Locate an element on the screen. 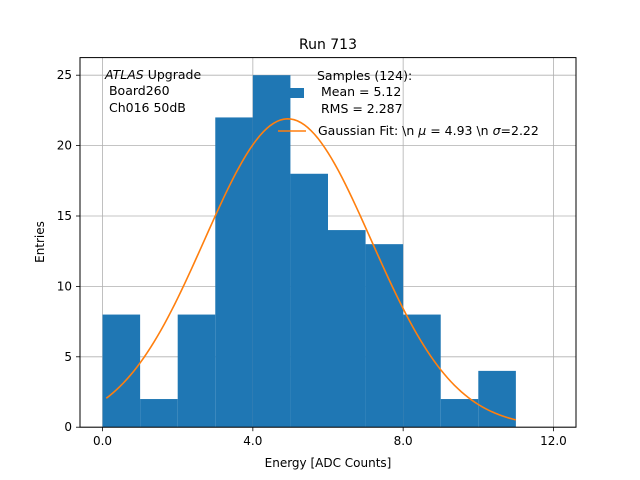  legend-fit-mu-value: = 4.93 \n is located at coordinates (459, 130).